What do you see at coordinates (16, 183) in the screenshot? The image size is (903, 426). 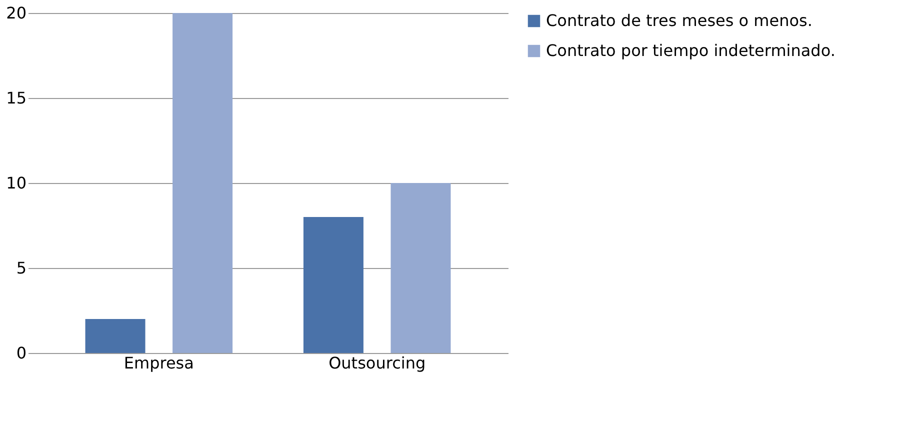 I see `y-tick-label: 10` at bounding box center [16, 183].